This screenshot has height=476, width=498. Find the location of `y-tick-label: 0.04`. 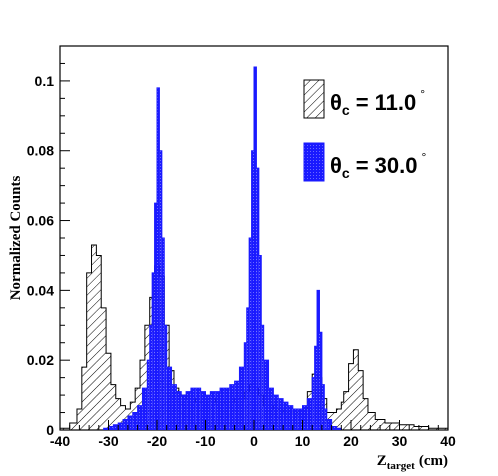

y-tick-label: 0.04 is located at coordinates (40, 290).